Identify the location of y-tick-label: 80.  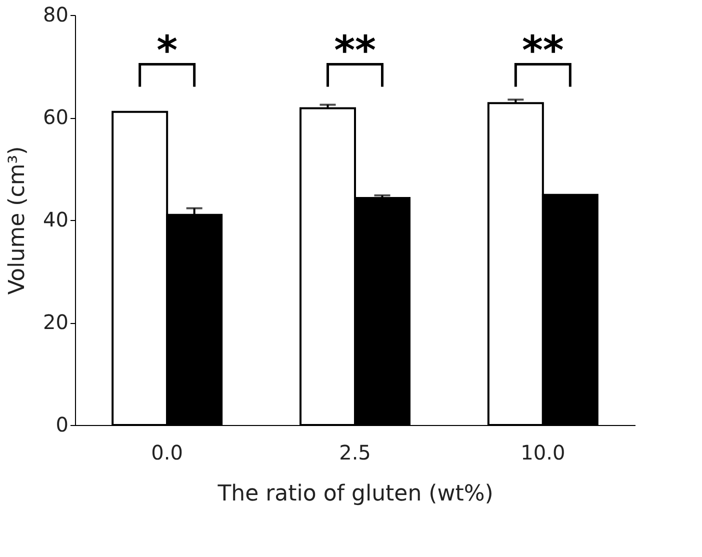
(55, 14).